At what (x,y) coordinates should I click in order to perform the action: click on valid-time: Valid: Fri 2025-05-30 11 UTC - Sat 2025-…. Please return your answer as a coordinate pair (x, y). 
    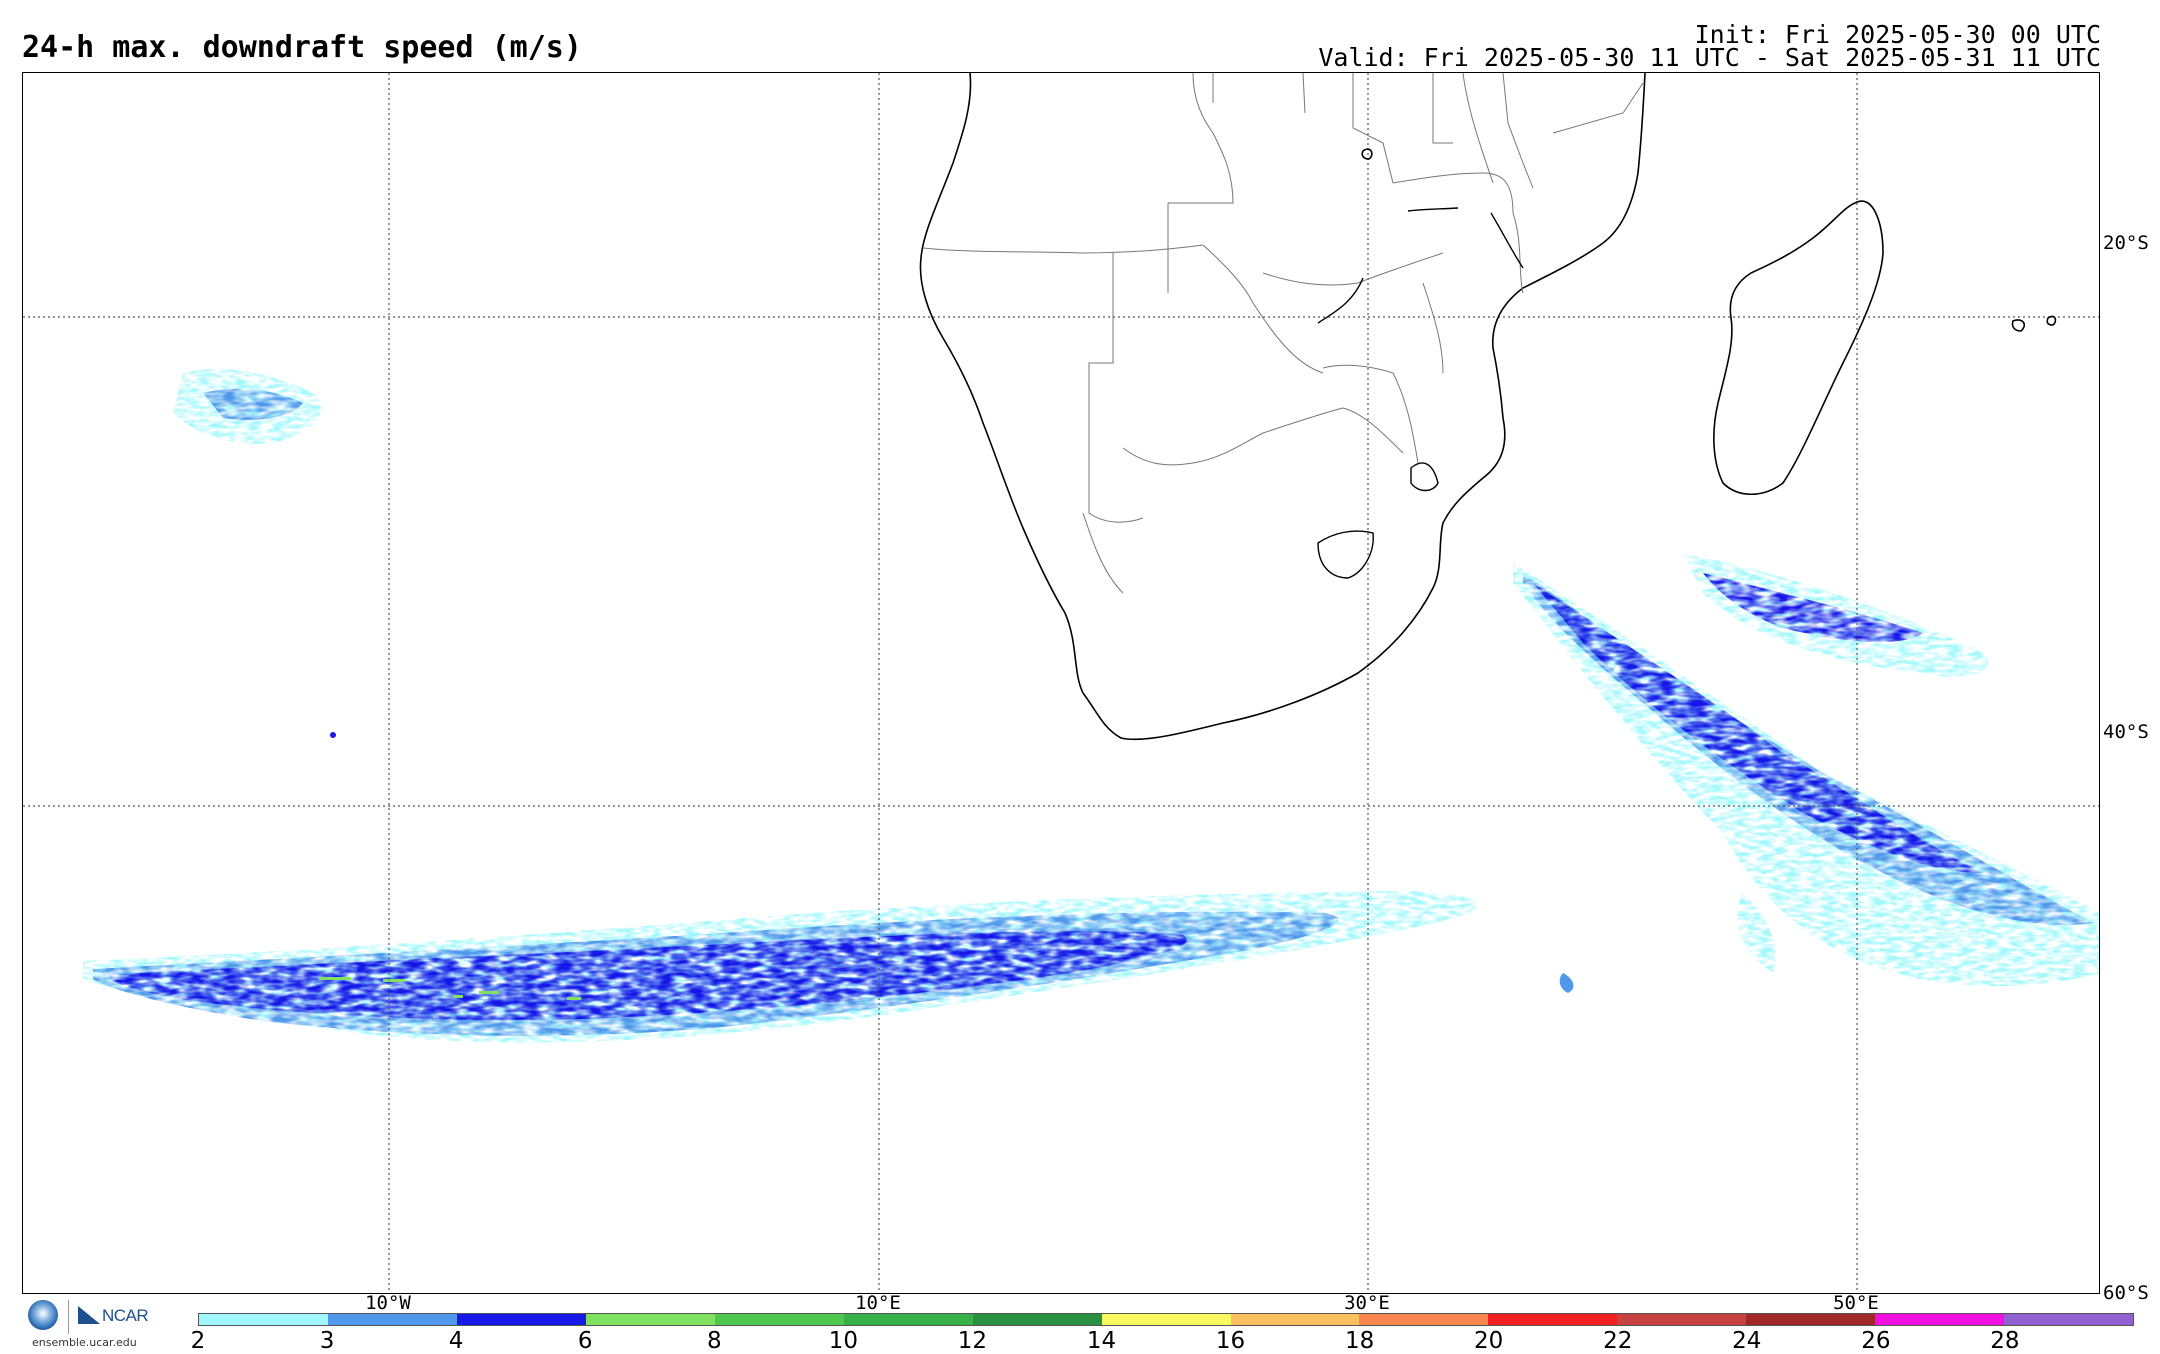
    Looking at the image, I should click on (1709, 57).